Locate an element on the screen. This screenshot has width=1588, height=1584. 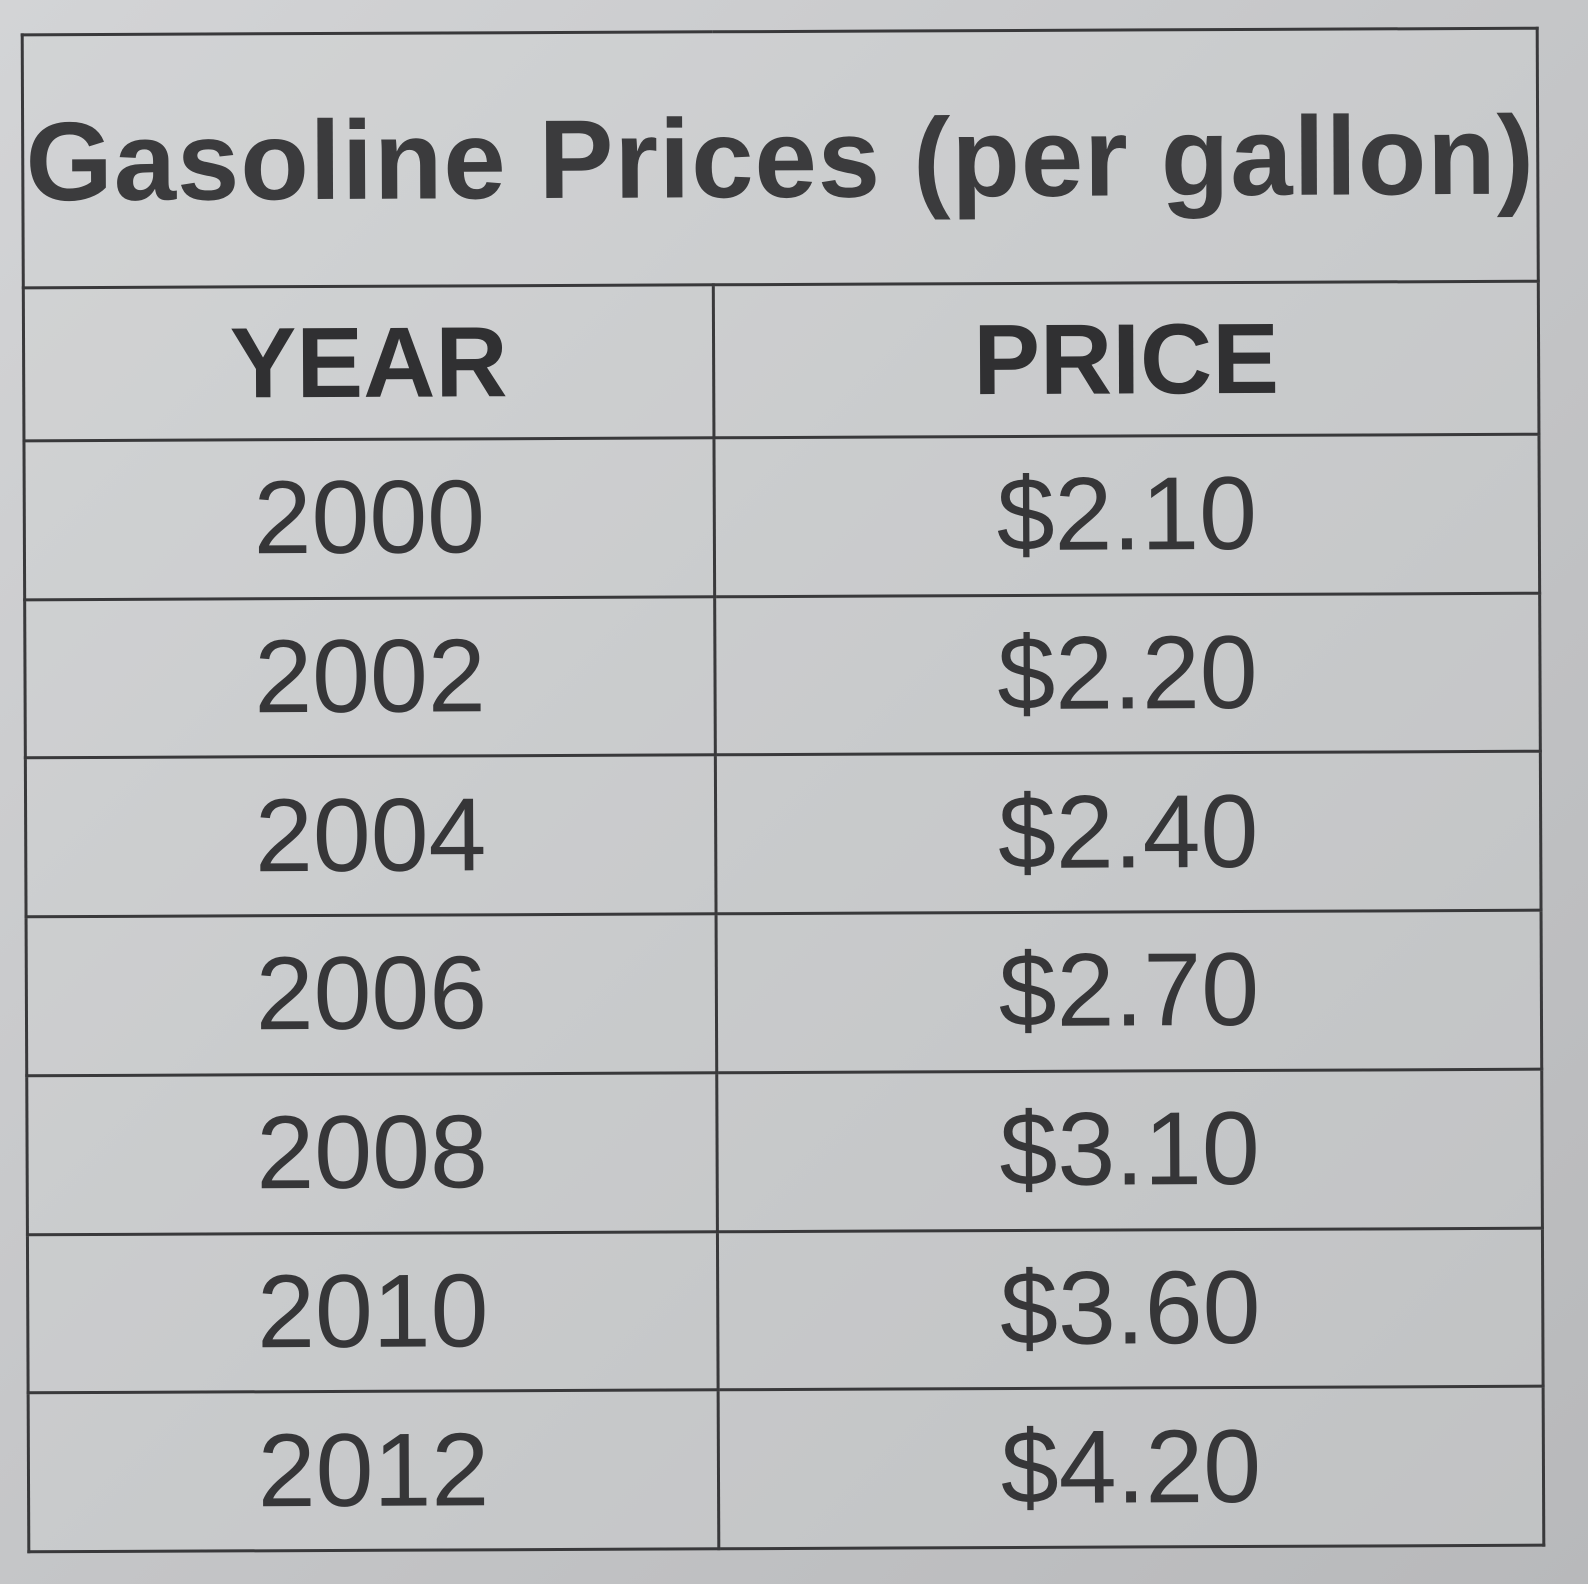
year-cell: 2000 is located at coordinates (369, 518).